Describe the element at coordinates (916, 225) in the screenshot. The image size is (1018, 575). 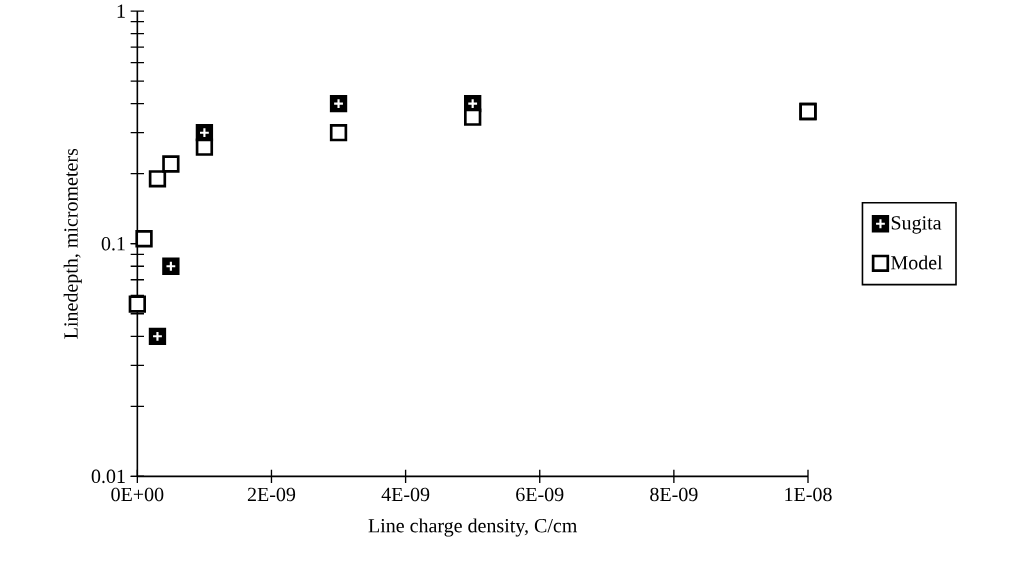
I see `legend-label: Sugita` at that location.